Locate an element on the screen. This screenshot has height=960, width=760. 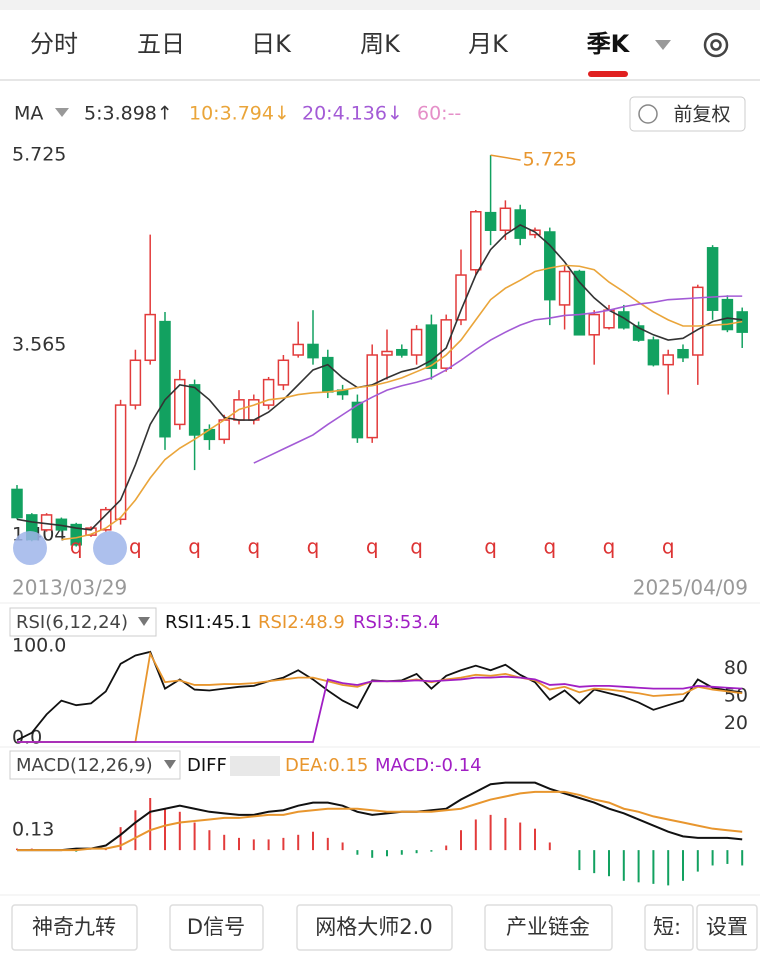
adjust-button is located at coordinates (687, 114).